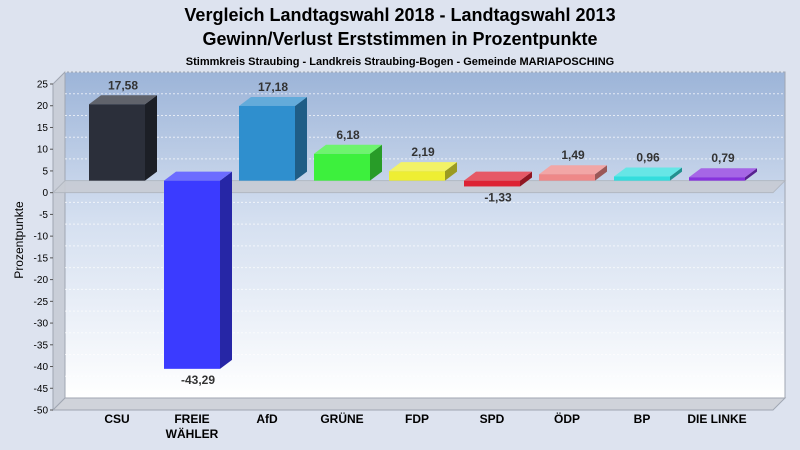  I want to click on floor, so click(419, 404).